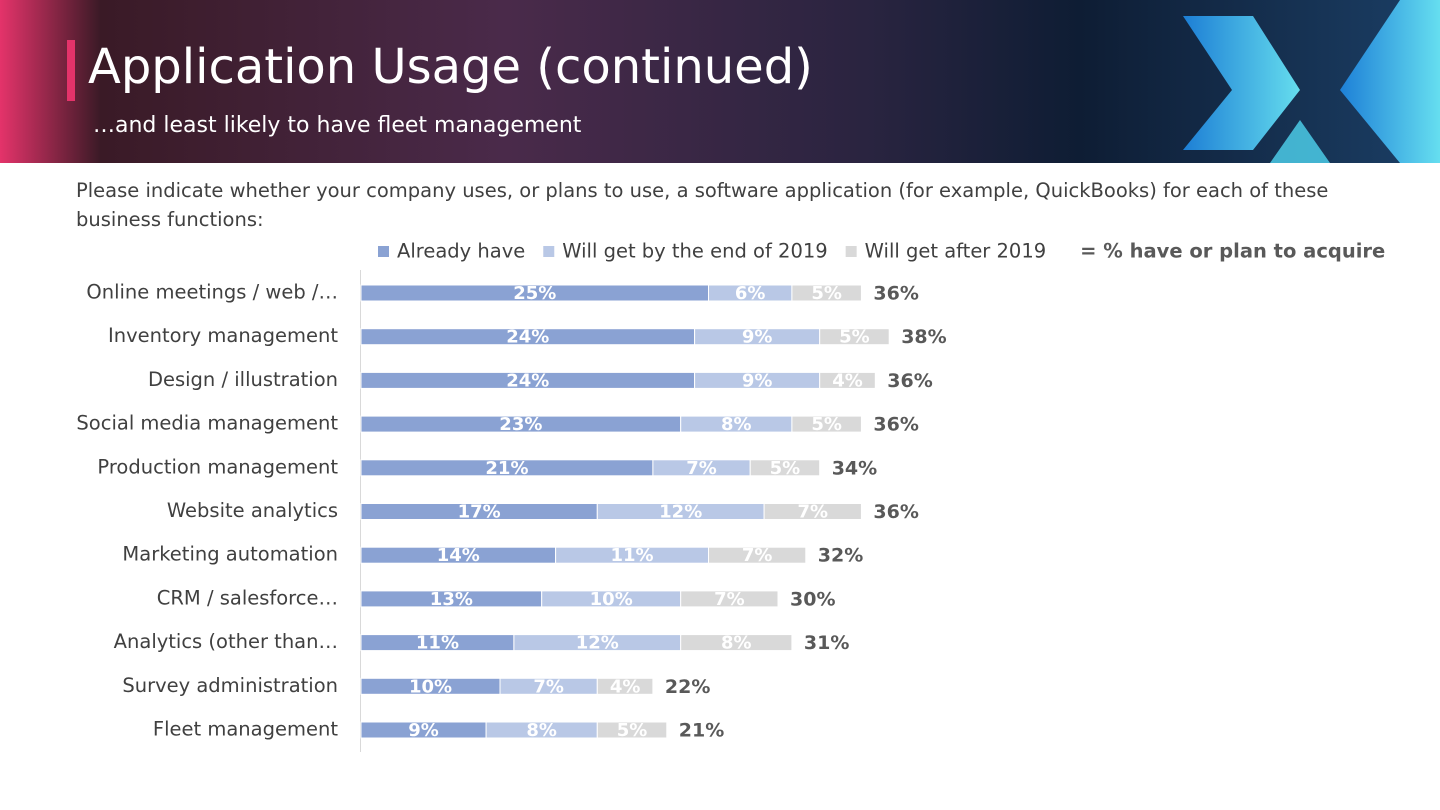 The width and height of the screenshot is (1440, 810). I want to click on category-label: Design / illustration, so click(243, 379).